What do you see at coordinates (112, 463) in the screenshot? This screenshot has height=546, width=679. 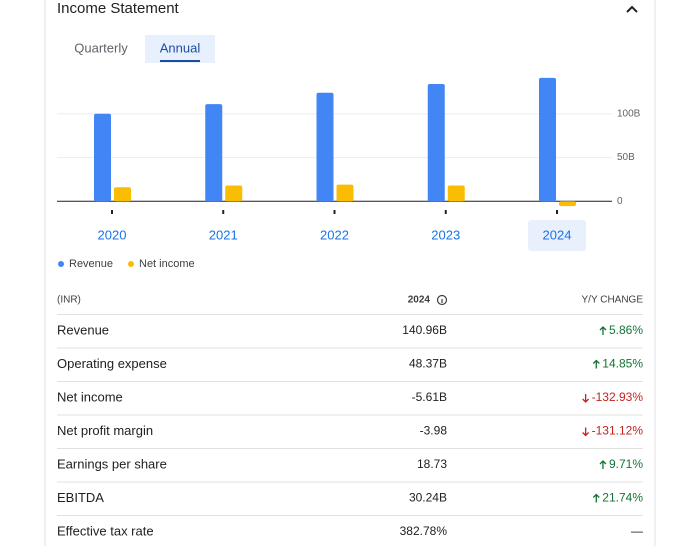 I see `row-label: Earnings per share` at bounding box center [112, 463].